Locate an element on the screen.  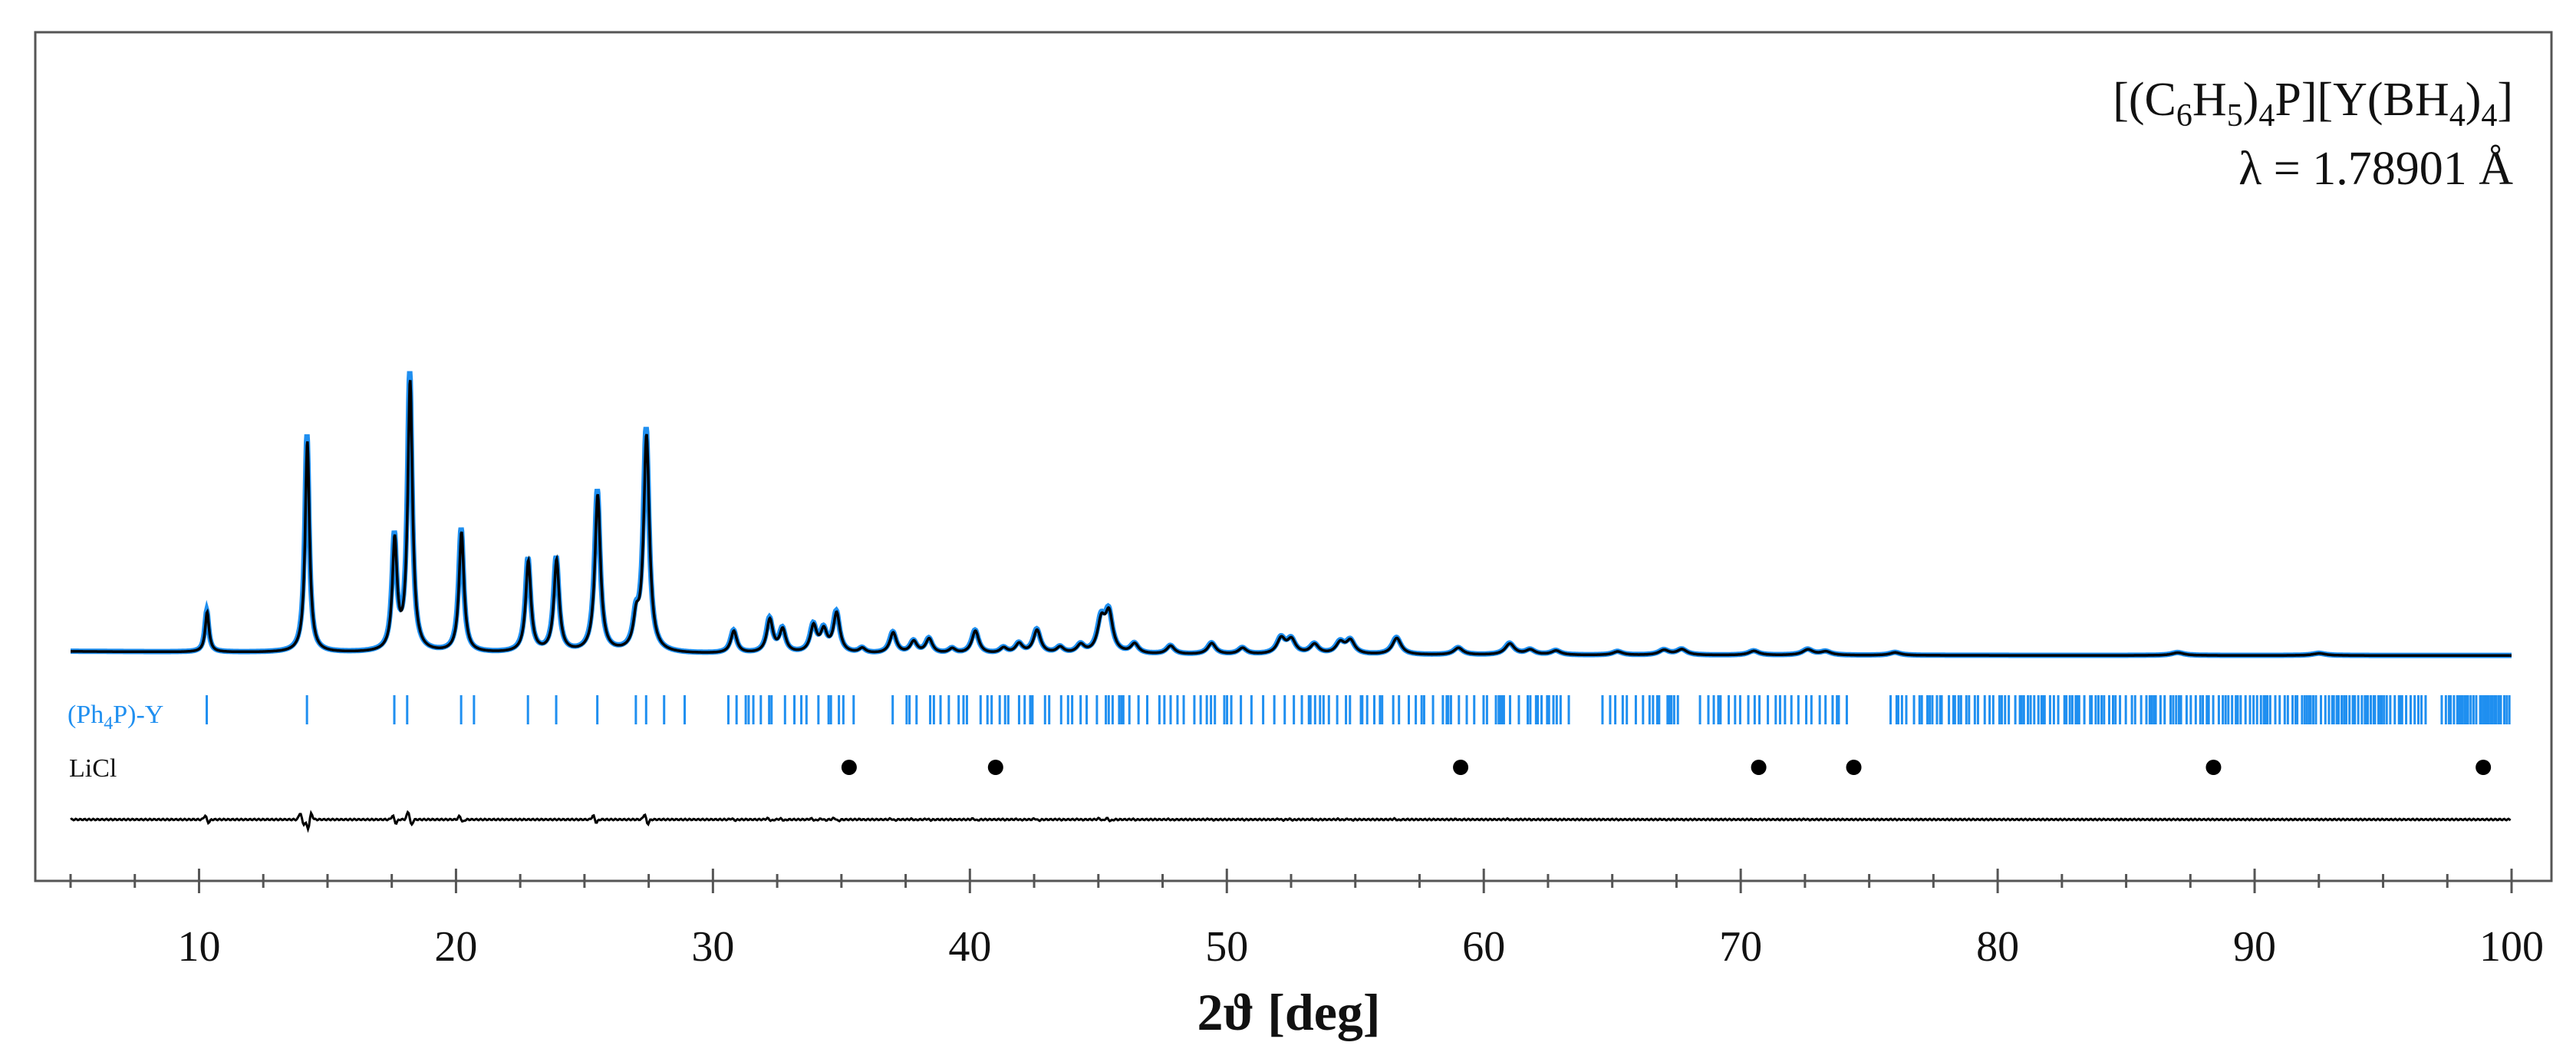
primary-phase-reflections is located at coordinates (1358, 709).